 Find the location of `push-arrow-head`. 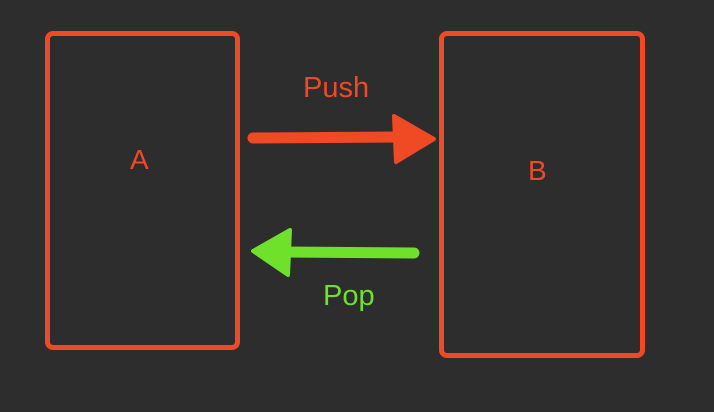

push-arrow-head is located at coordinates (414, 139).